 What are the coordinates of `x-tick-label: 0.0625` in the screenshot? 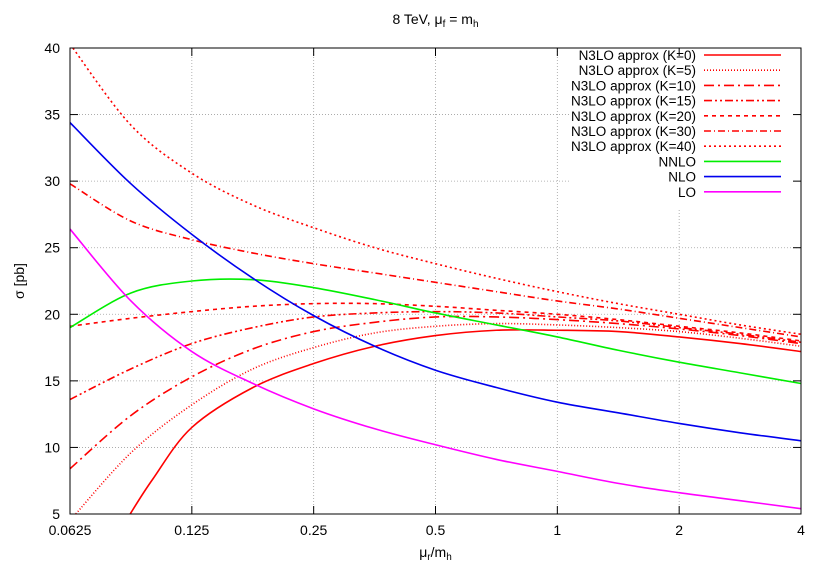 It's located at (70, 530).